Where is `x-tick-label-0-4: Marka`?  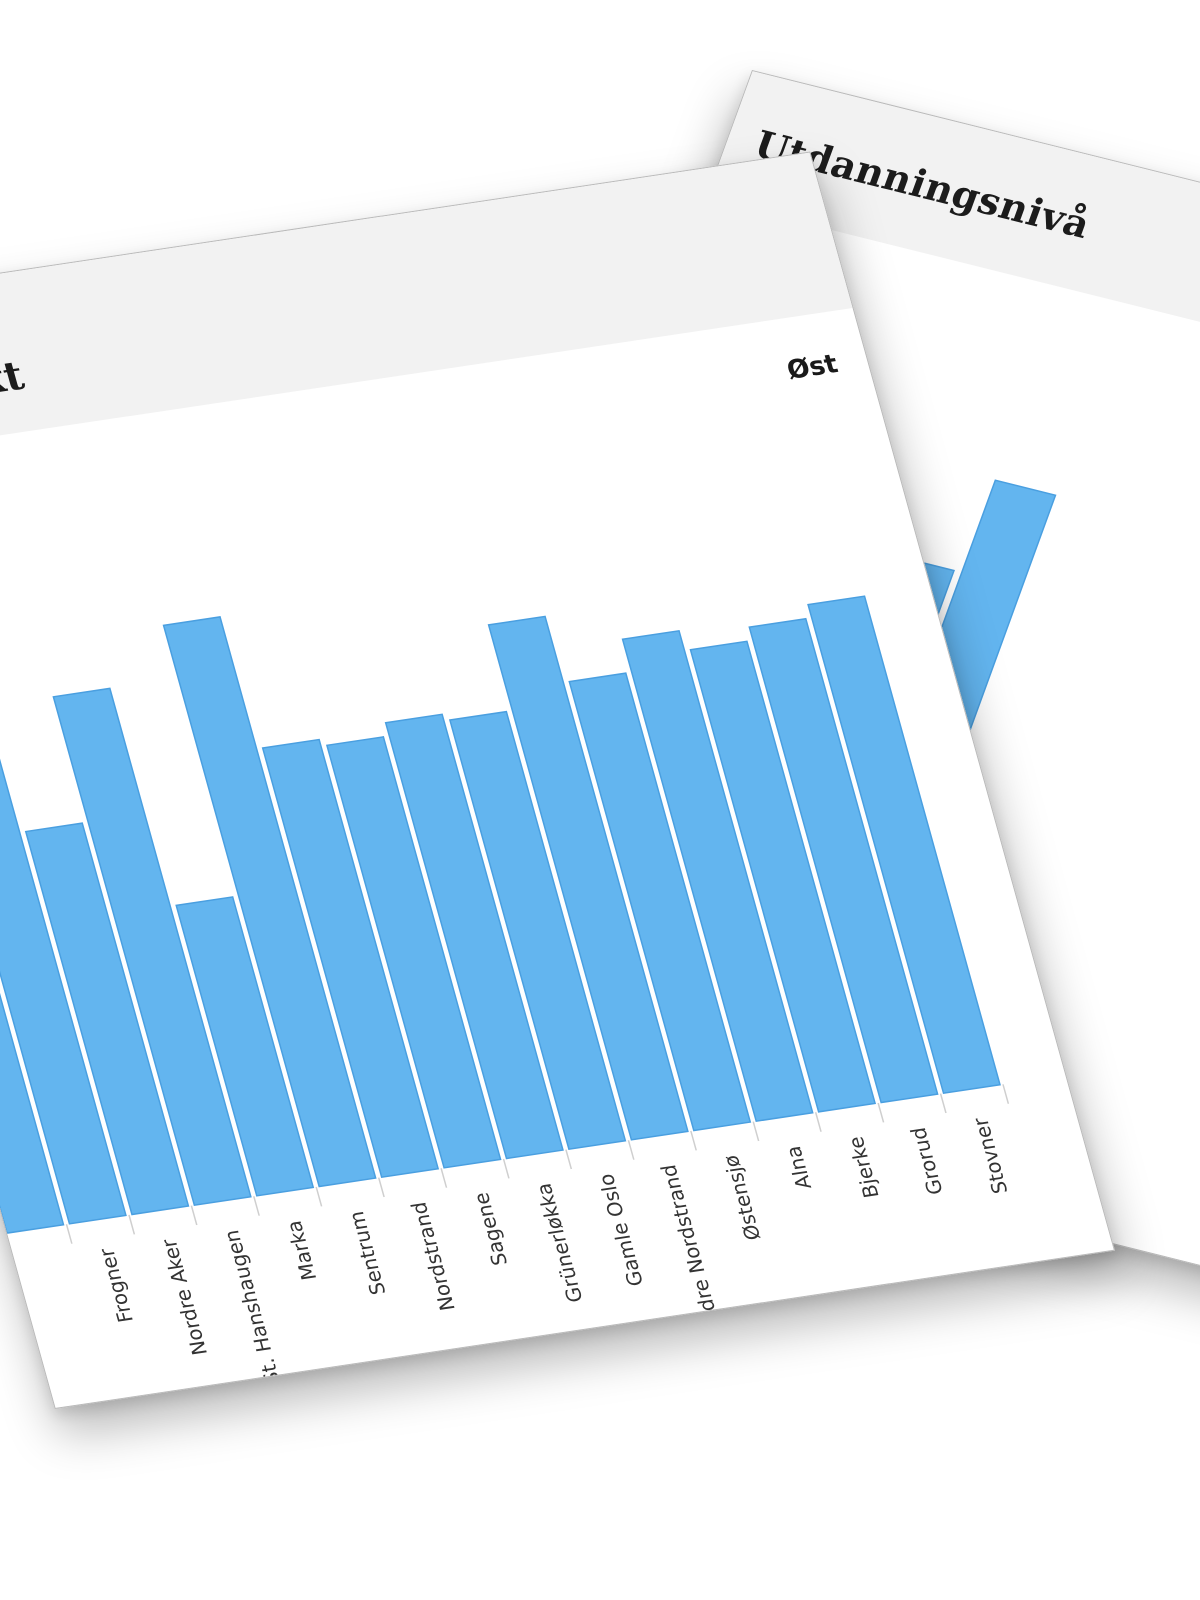
x-tick-label-0-4: Marka is located at coordinates (301, 1250).